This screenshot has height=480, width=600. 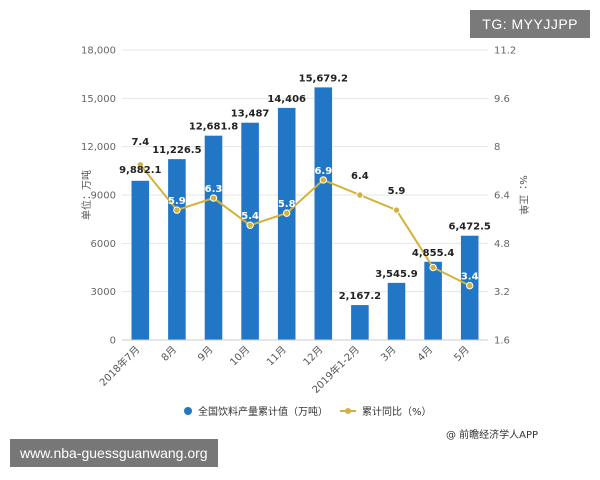 What do you see at coordinates (523, 195) in the screenshot?
I see `y-axis-title-right: %：正单` at bounding box center [523, 195].